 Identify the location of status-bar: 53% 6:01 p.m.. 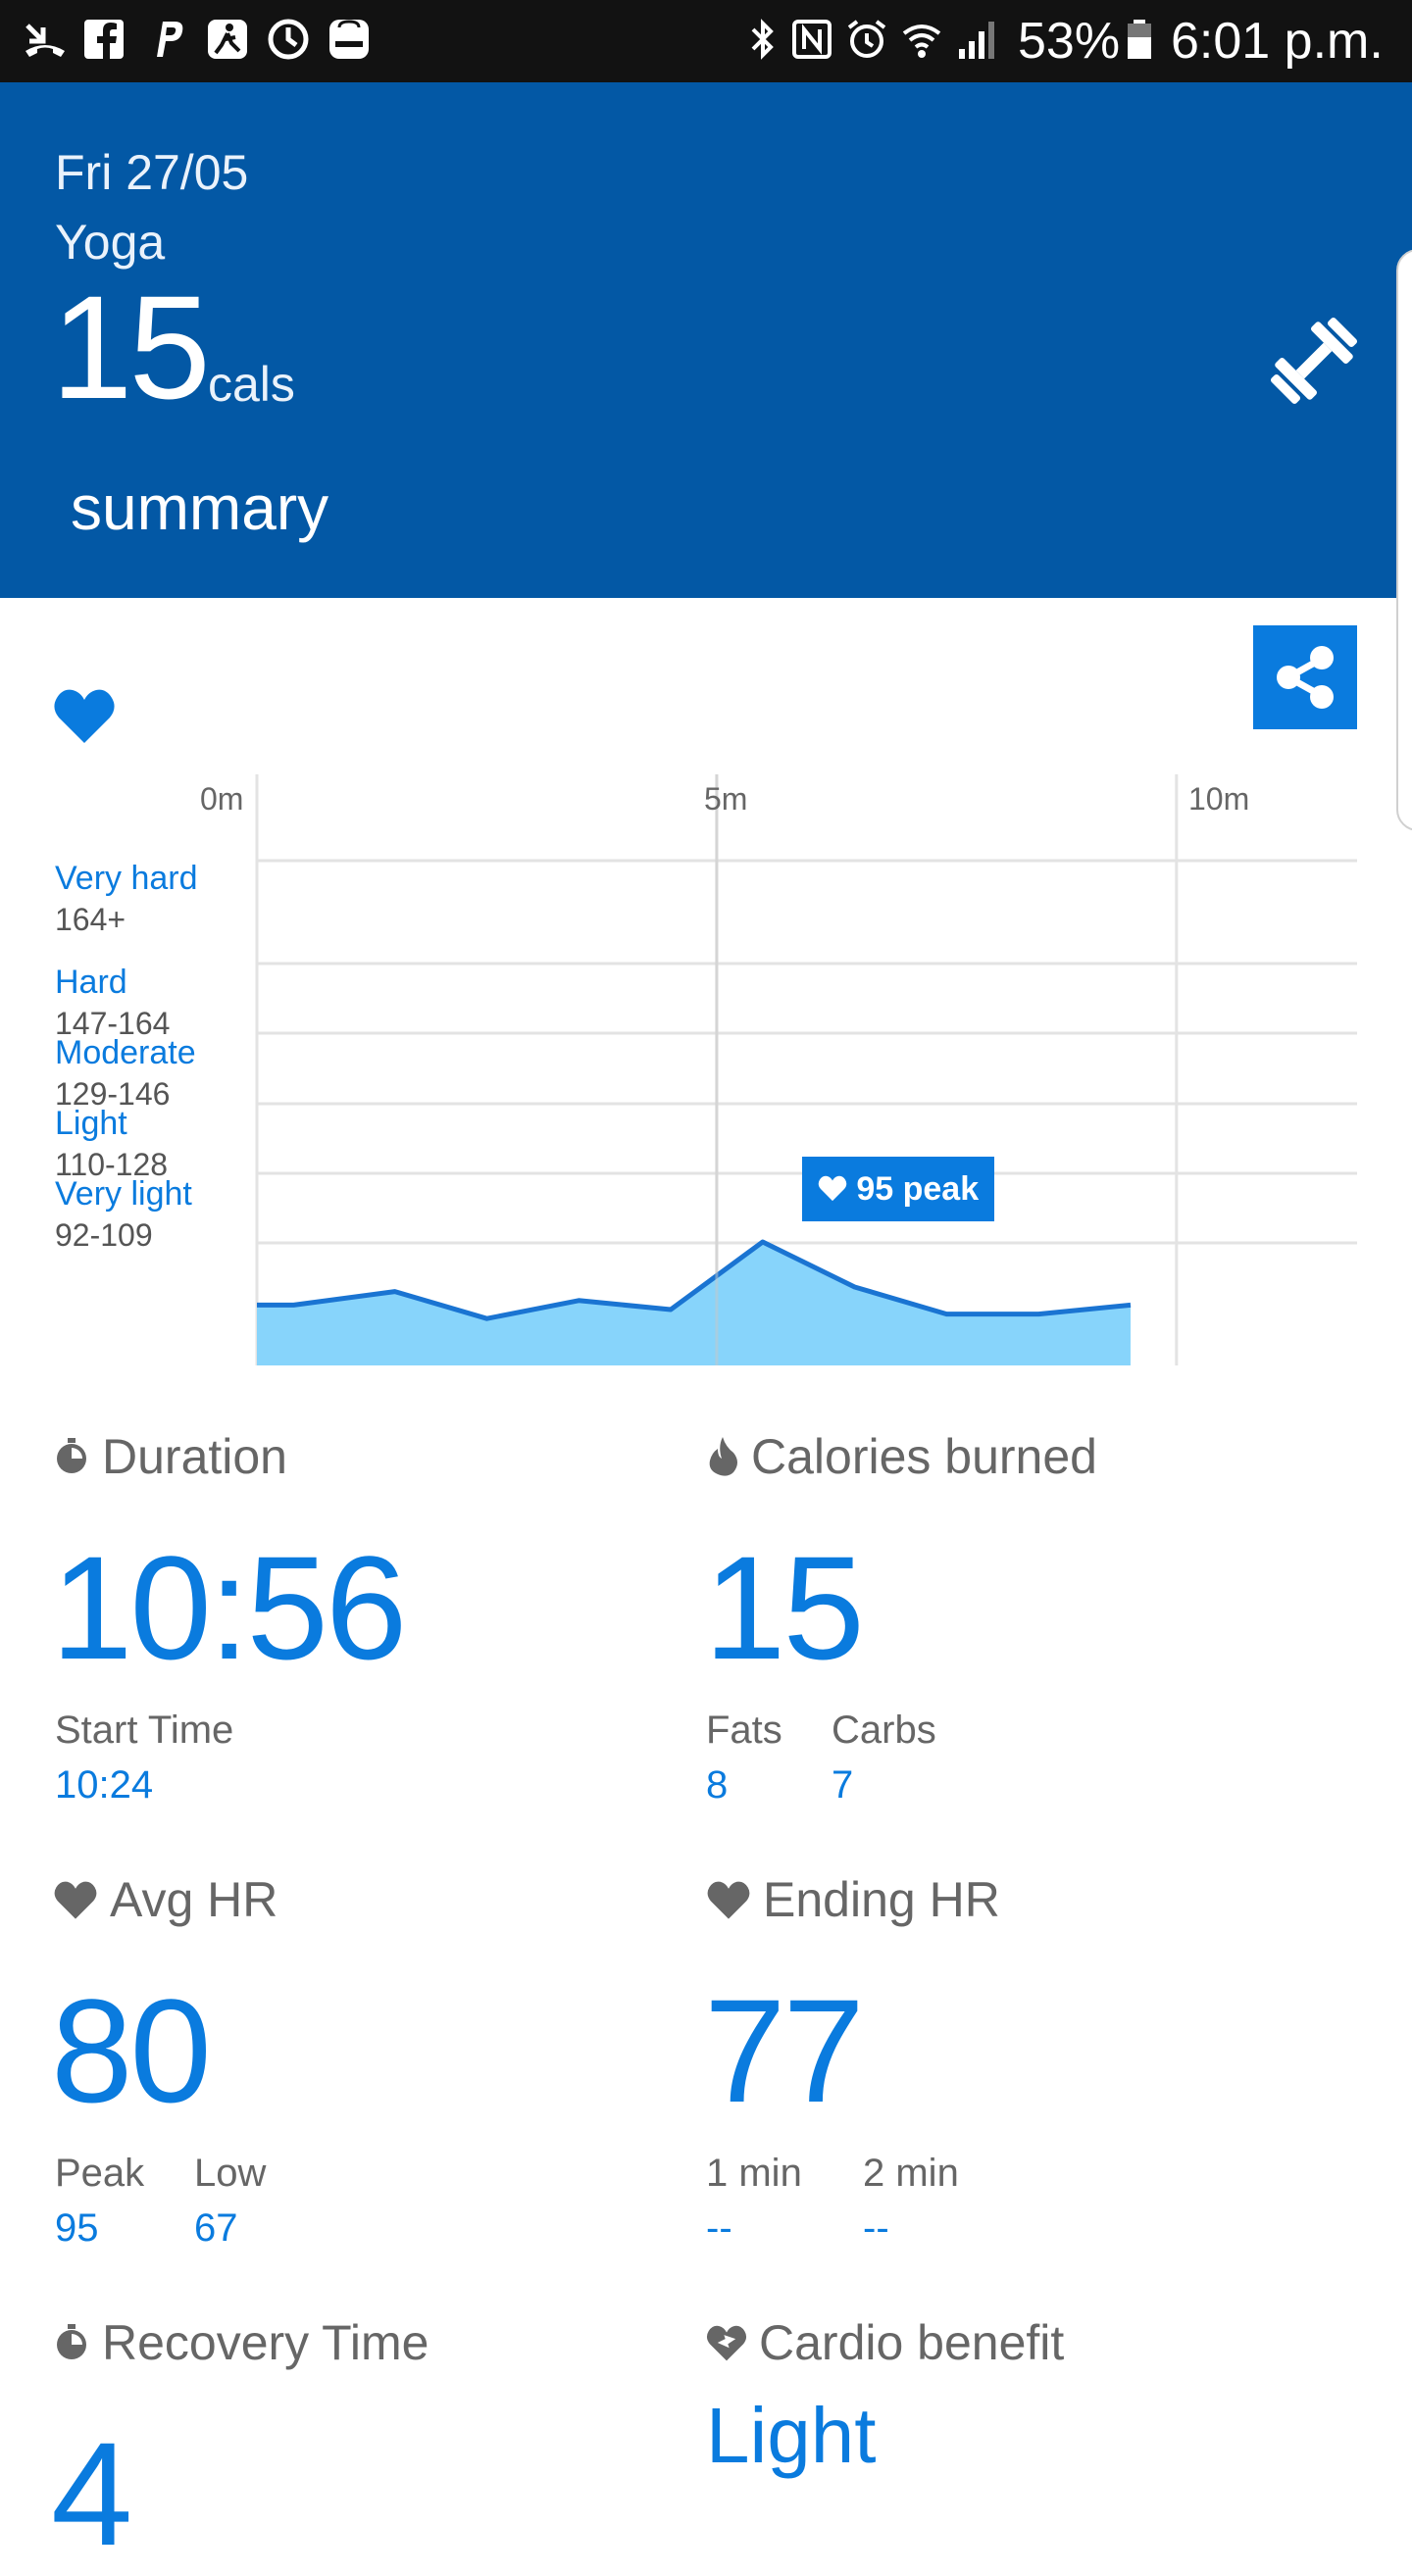
(706, 41).